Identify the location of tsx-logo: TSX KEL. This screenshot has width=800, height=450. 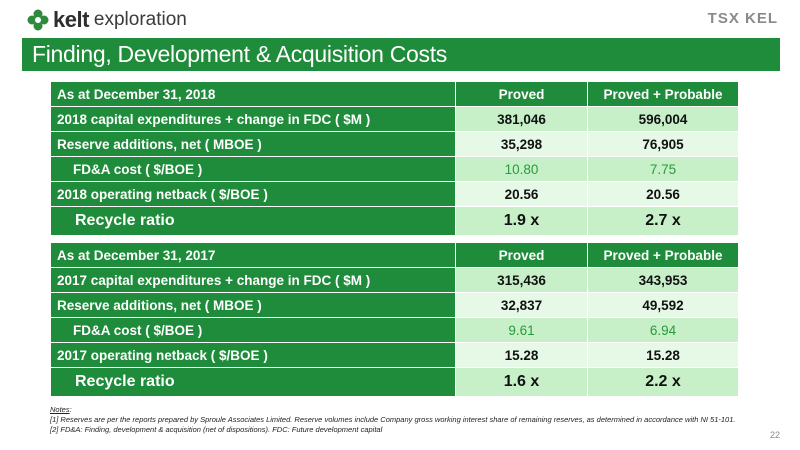
(742, 18).